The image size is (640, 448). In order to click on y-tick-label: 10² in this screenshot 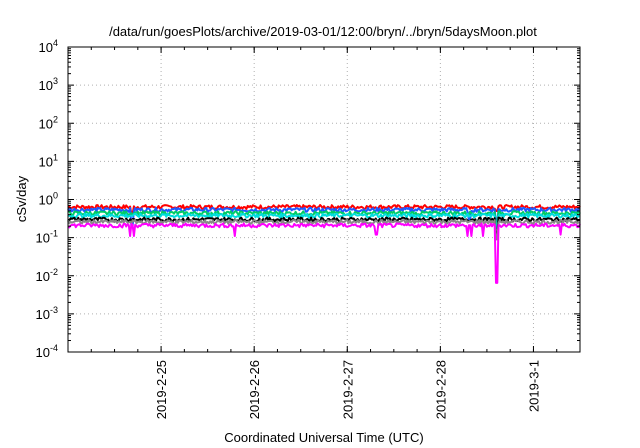, I will do `click(48, 122)`.